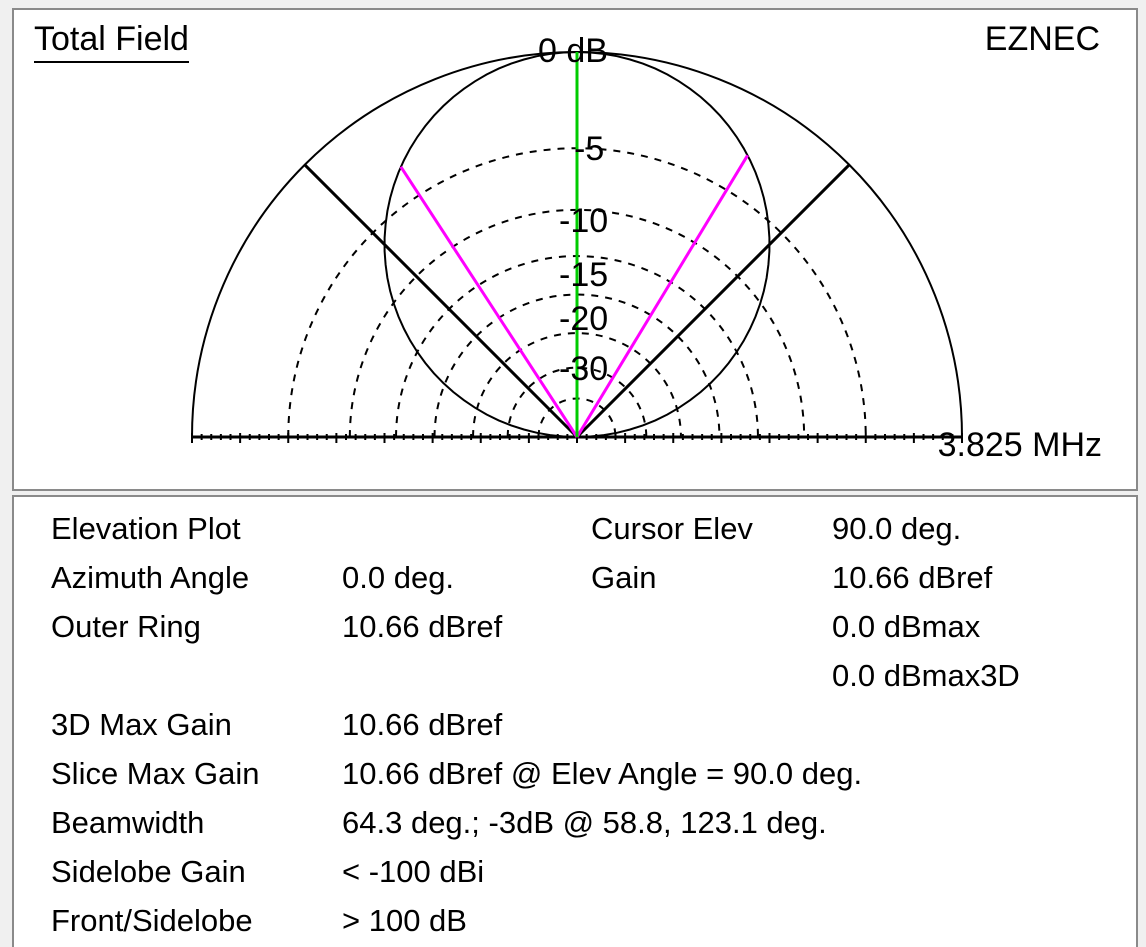  Describe the element at coordinates (111, 41) in the screenshot. I see `plot-title: Total Field` at that location.